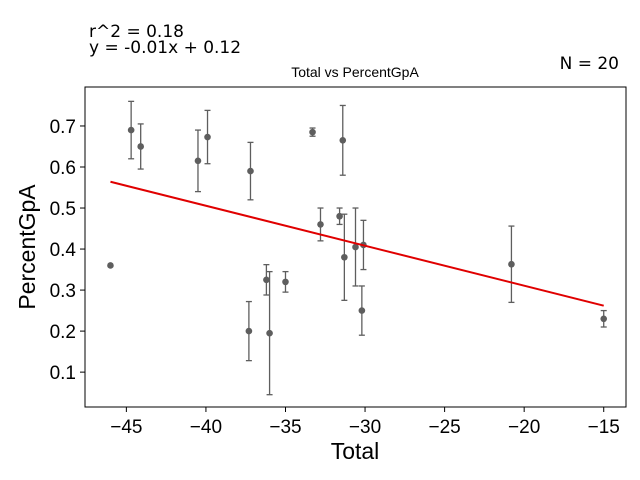 Image resolution: width=640 pixels, height=480 pixels. What do you see at coordinates (524, 427) in the screenshot?
I see `x-tick-label-5: −20` at bounding box center [524, 427].